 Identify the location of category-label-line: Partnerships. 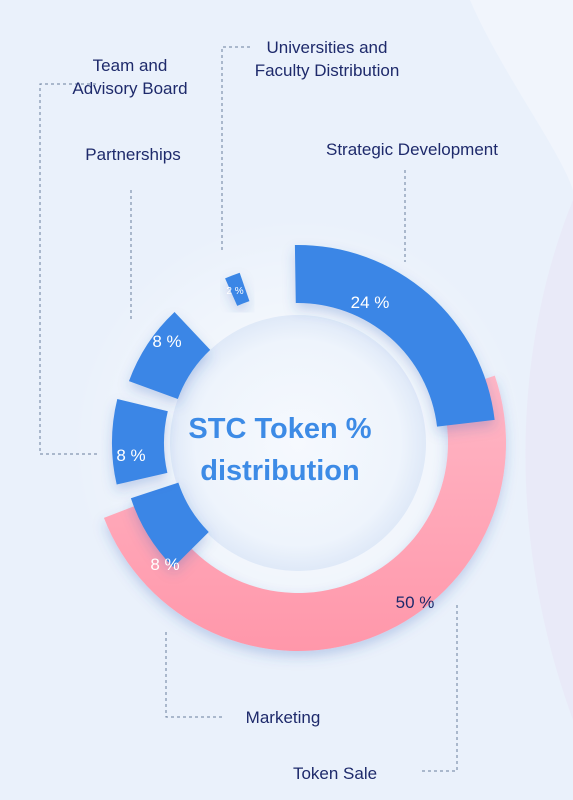
(133, 154).